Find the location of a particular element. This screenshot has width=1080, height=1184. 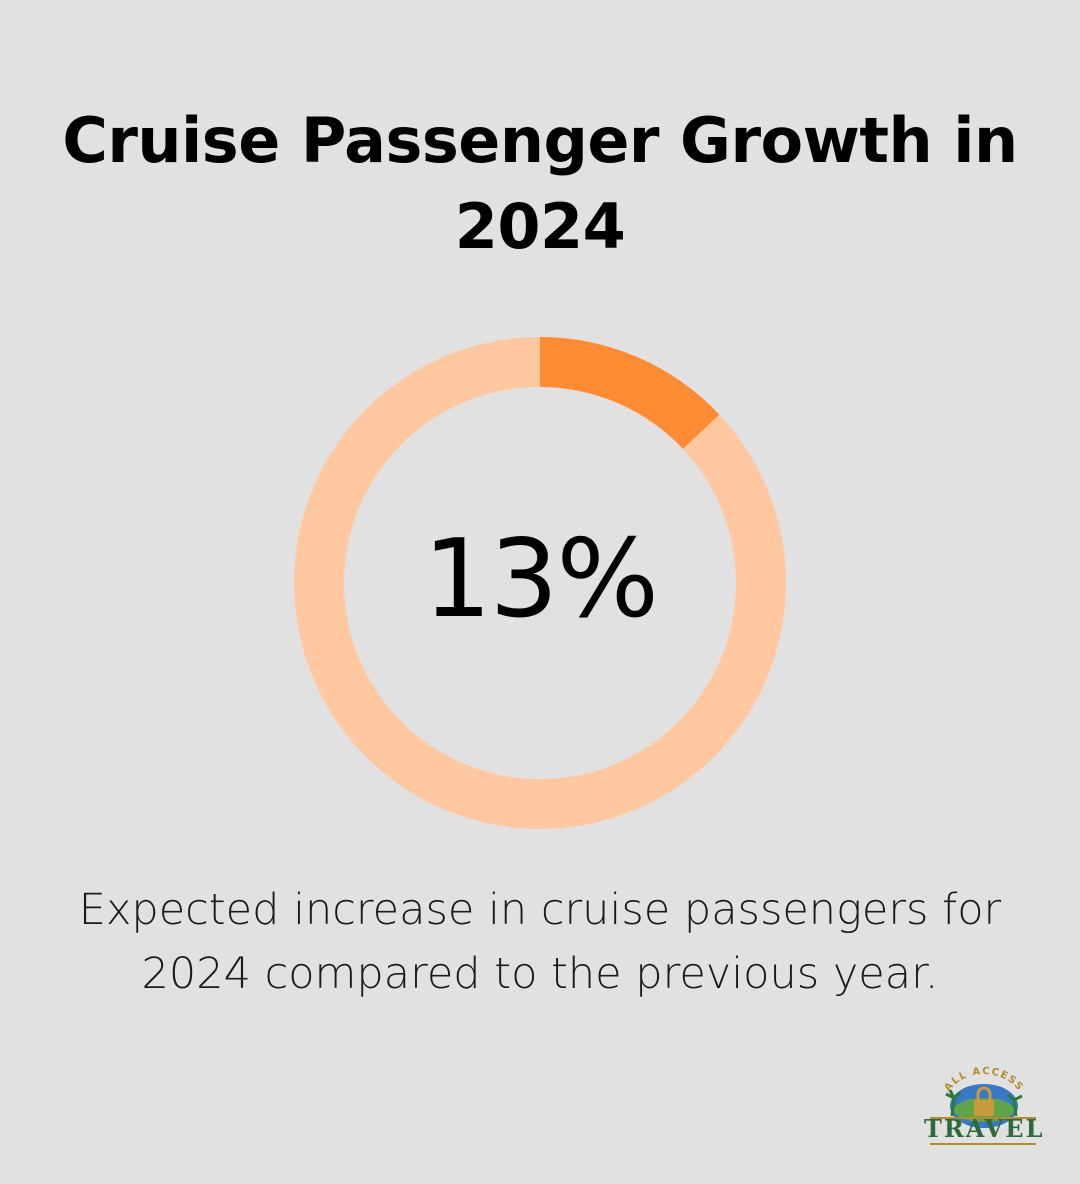

donut-center-value: 13% is located at coordinates (540, 579).